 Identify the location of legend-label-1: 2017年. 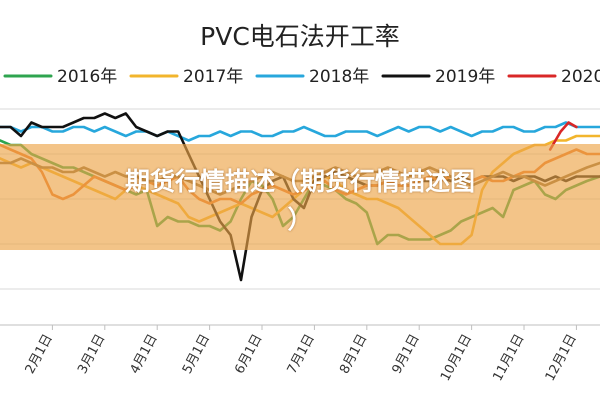
(213, 77).